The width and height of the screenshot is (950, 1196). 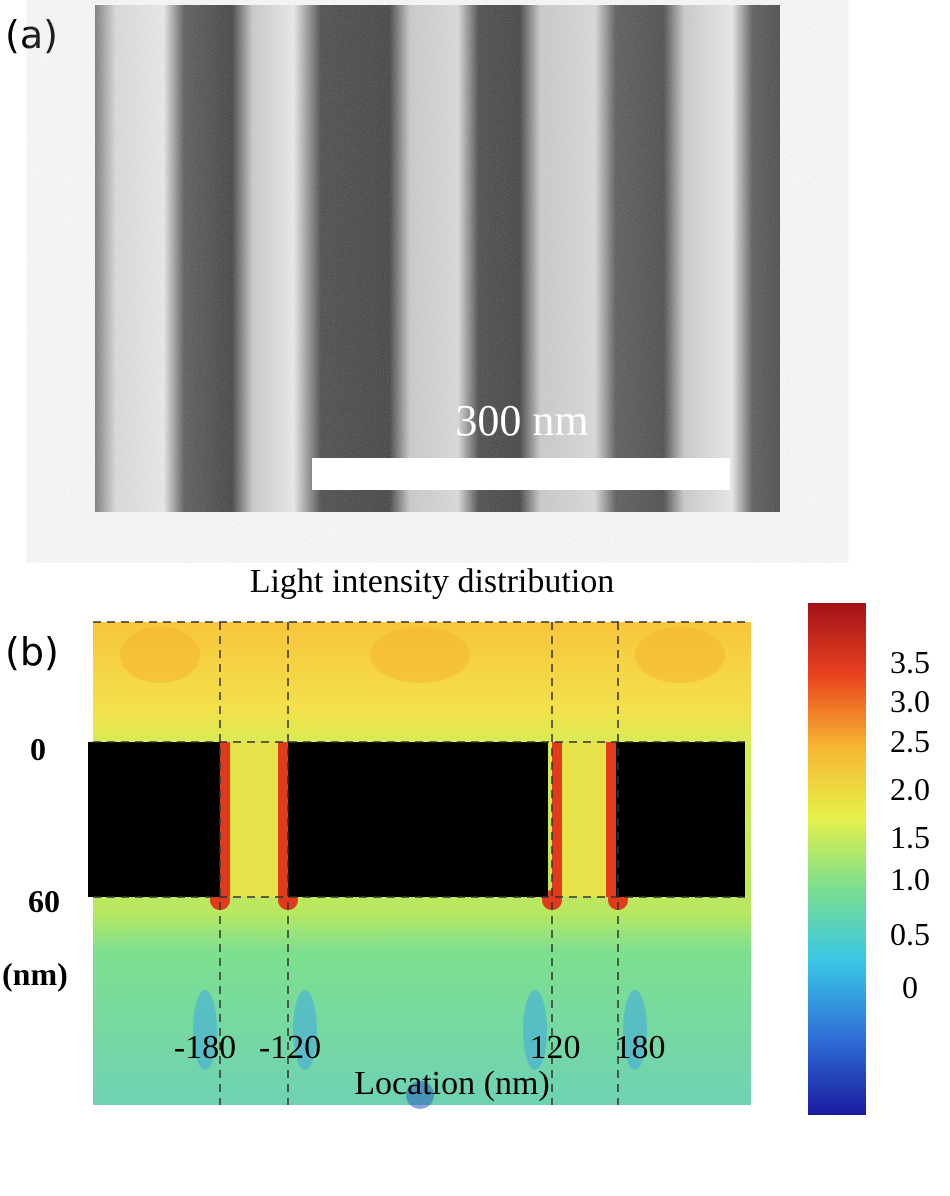 I want to click on colorbar-ticks: 3.5 3.0 2.5 2.0 1.5 1.0 0.5 0, so click(x=910, y=824).